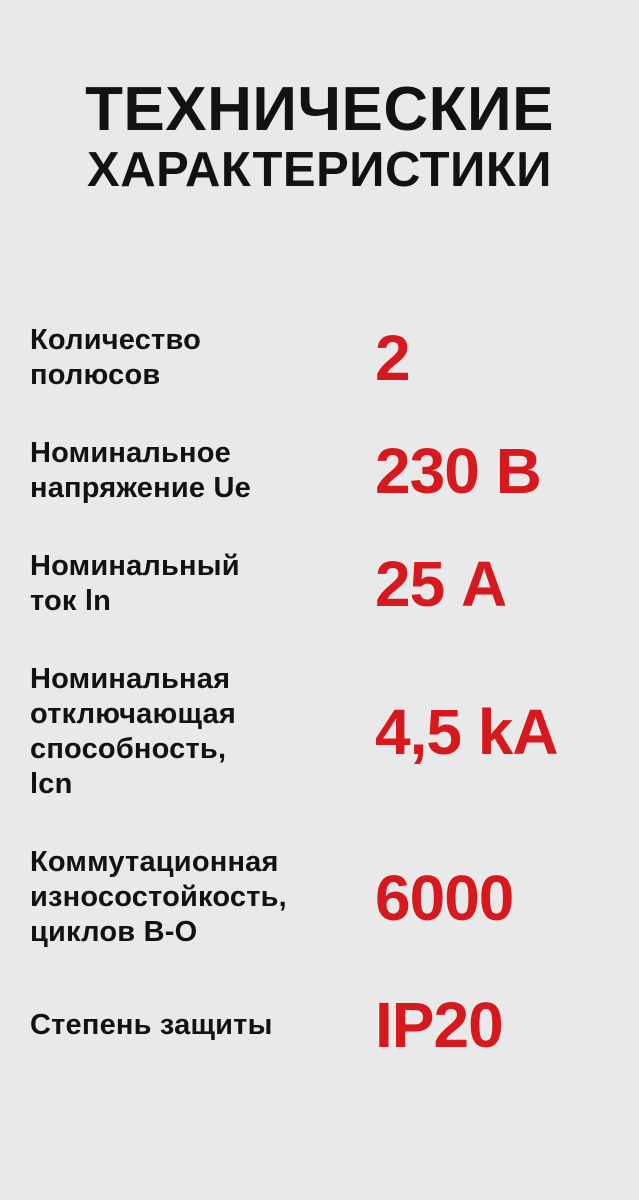 The image size is (639, 1200). What do you see at coordinates (319, 170) in the screenshot?
I see `page-title-line2: ХАРАКТЕРИСТИКИ` at bounding box center [319, 170].